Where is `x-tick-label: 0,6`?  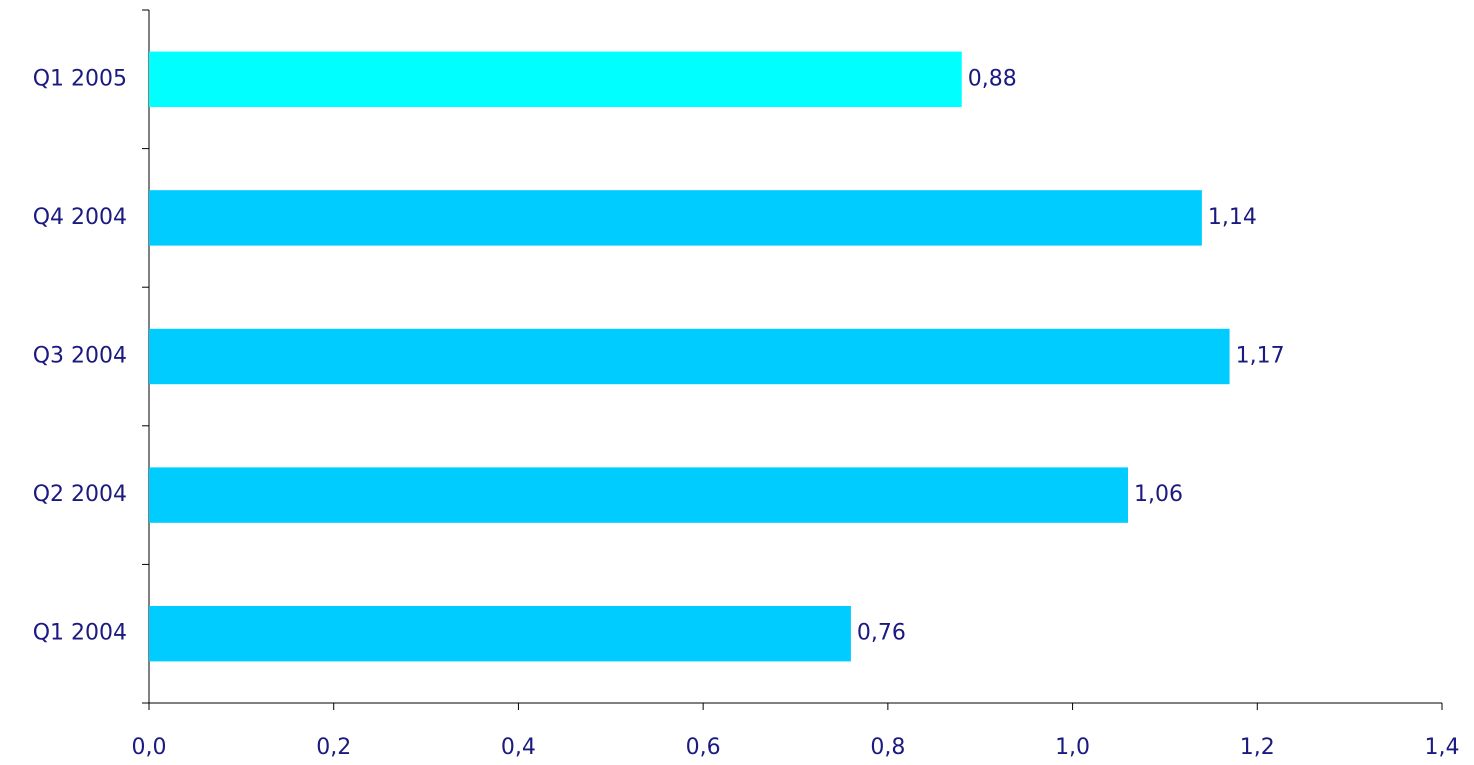 x-tick-label: 0,6 is located at coordinates (703, 747).